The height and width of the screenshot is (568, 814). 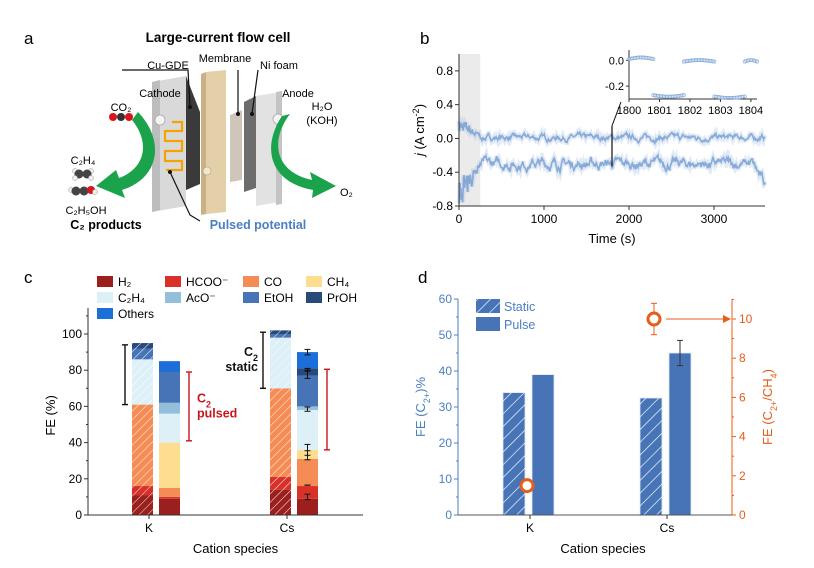 I want to click on b-x-tick-label: 2000, so click(x=629, y=219).